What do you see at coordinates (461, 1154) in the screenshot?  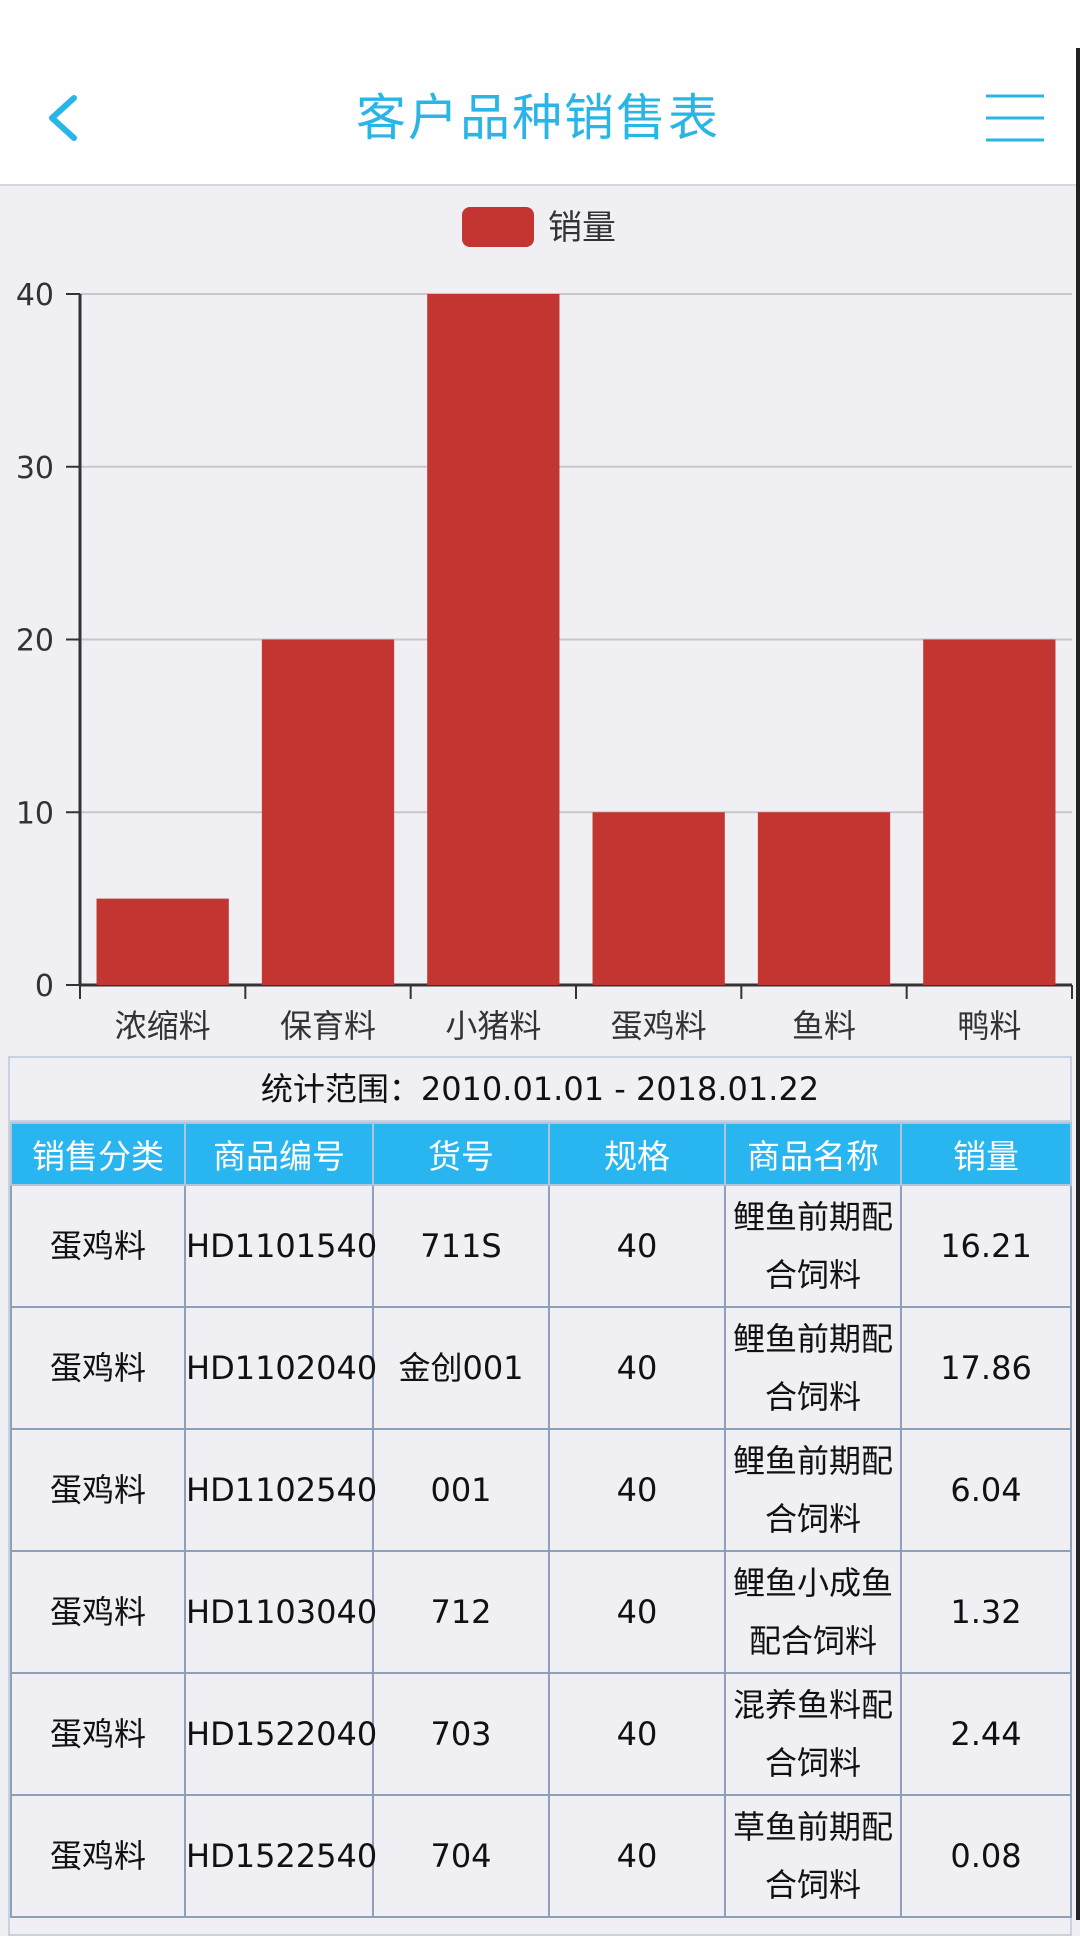 I see `column-header-item-no: 货号` at bounding box center [461, 1154].